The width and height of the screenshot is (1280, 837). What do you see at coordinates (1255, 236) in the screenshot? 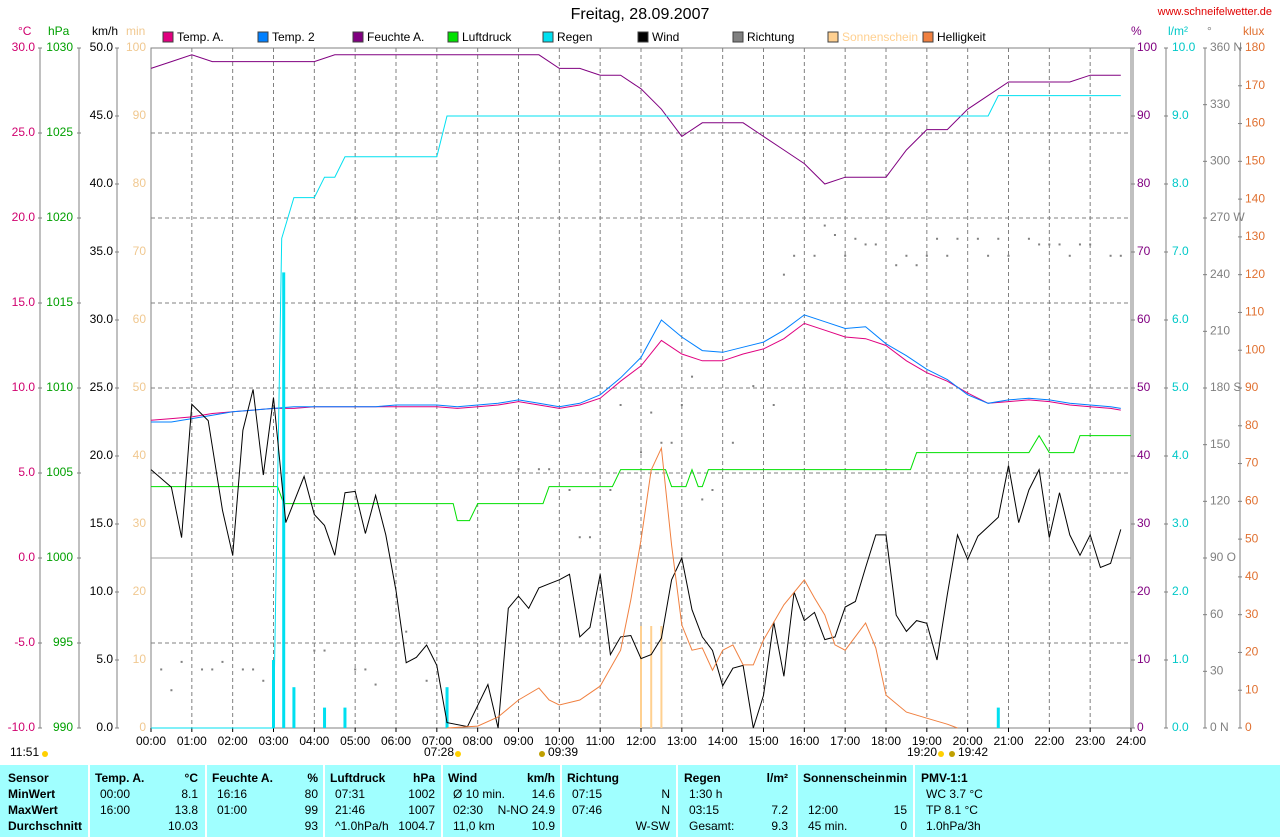
I see `axis-tick-label: 130` at bounding box center [1255, 236].